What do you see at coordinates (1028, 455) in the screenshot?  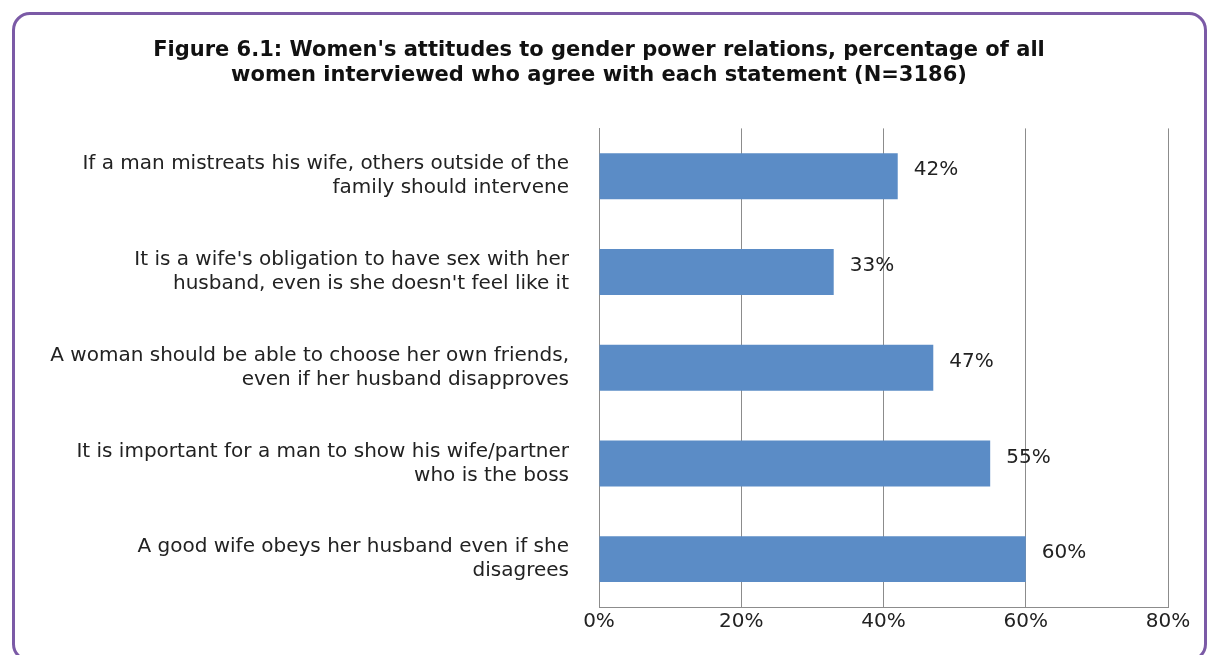 I see `data-label: 55%` at bounding box center [1028, 455].